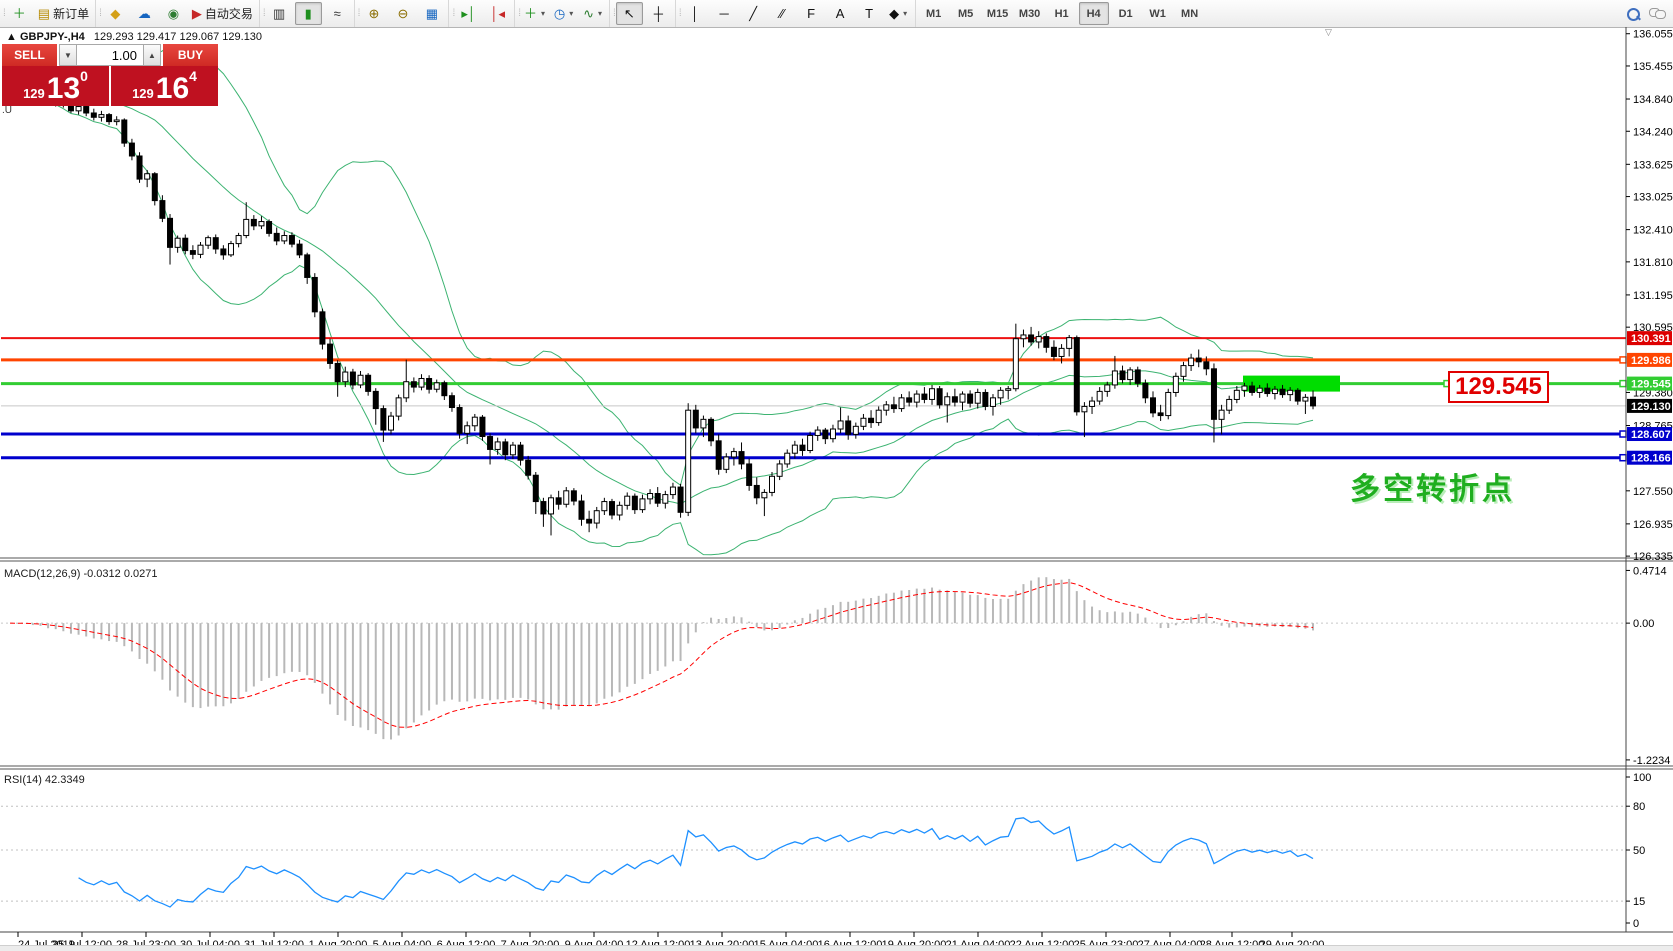 This screenshot has height=951, width=1673. I want to click on bar-chart-button: ▥, so click(279, 13).